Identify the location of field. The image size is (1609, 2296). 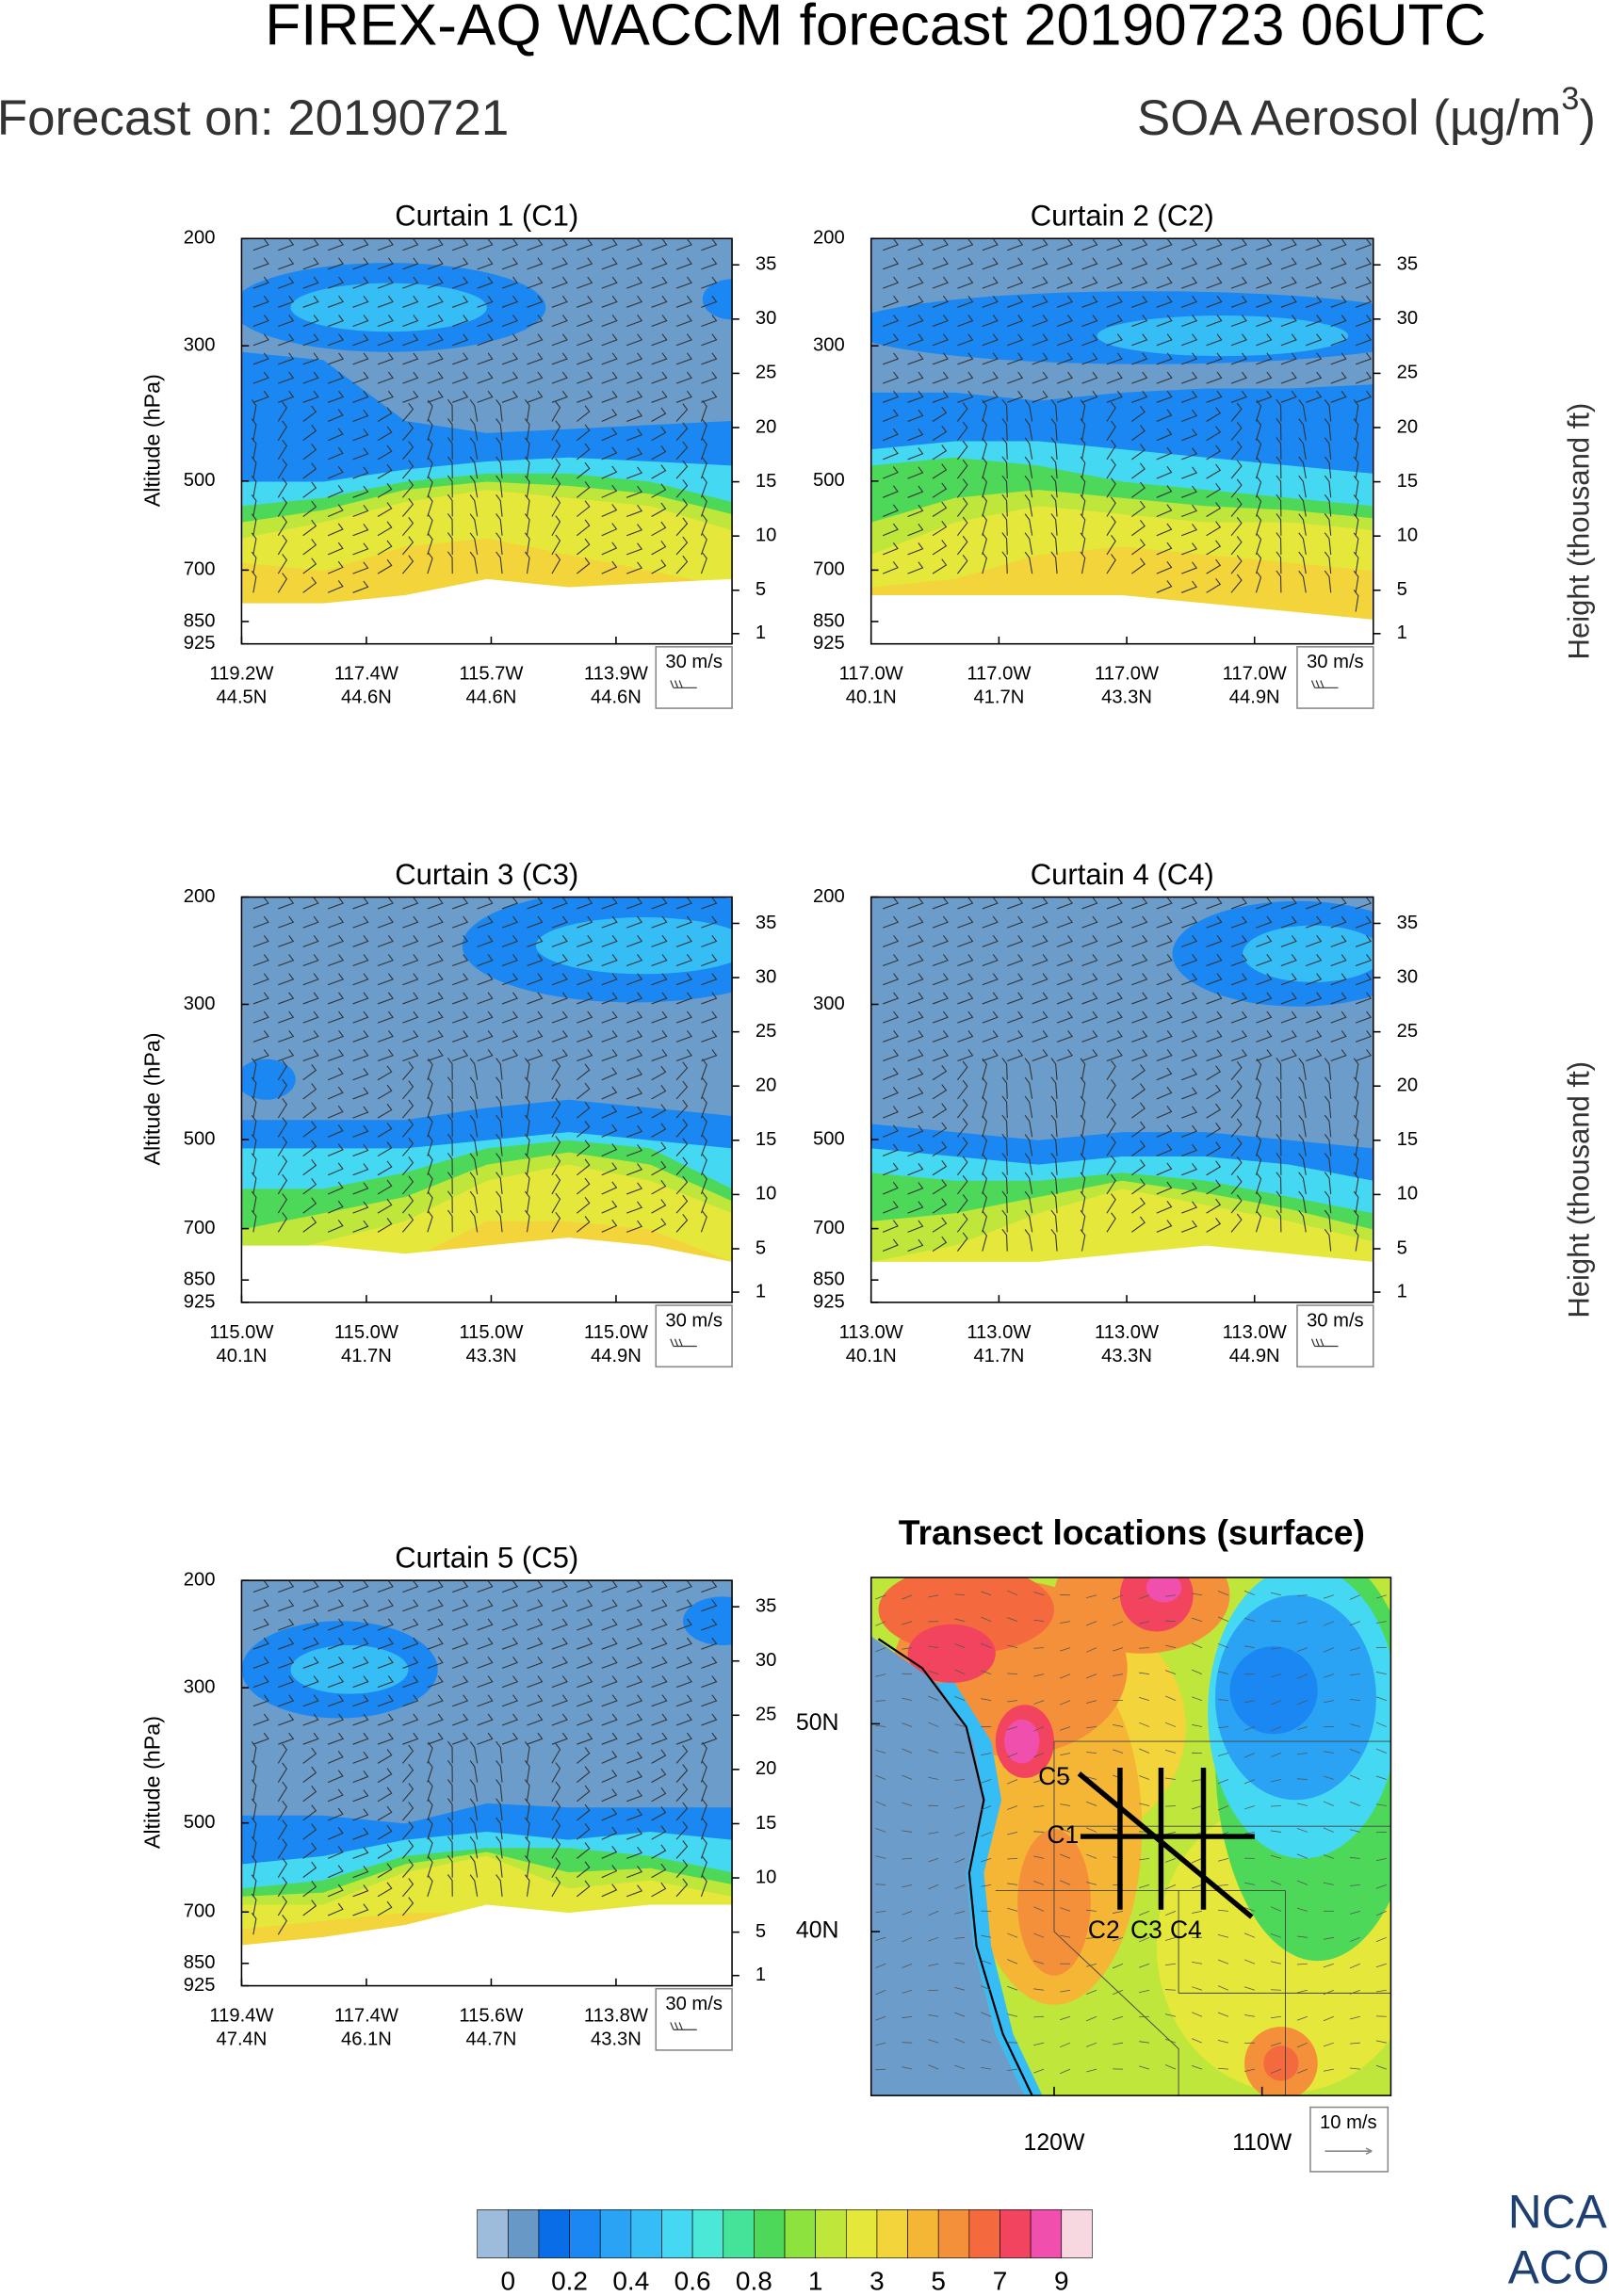
(487, 1783).